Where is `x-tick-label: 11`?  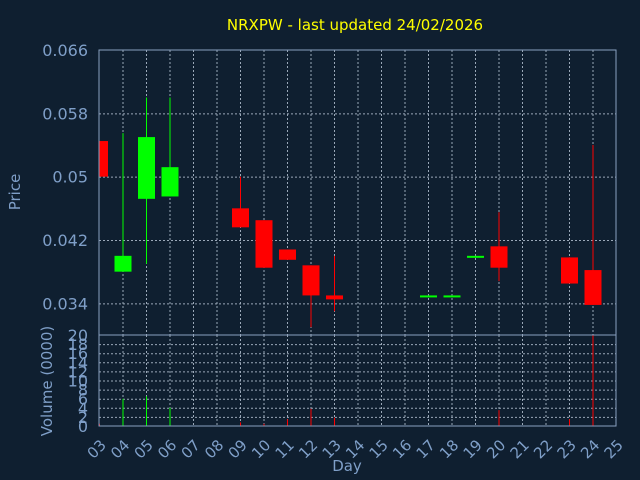 x-tick-label: 11 is located at coordinates (285, 449).